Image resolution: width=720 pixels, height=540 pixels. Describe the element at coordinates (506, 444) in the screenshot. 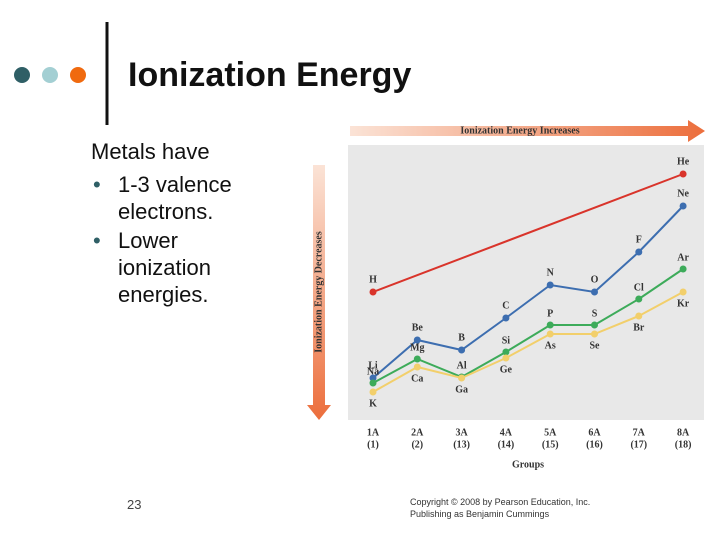

I see `x-tick-sublabel: (14)` at that location.